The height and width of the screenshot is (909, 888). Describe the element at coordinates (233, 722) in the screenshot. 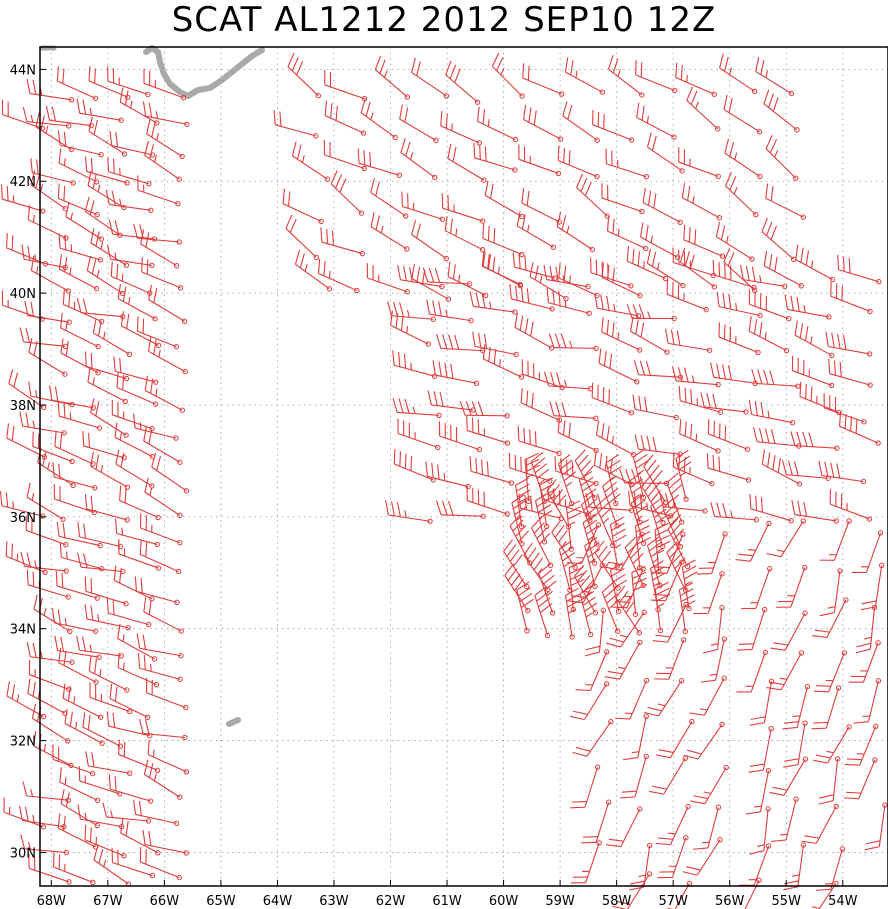

I see `bermuda-island` at that location.